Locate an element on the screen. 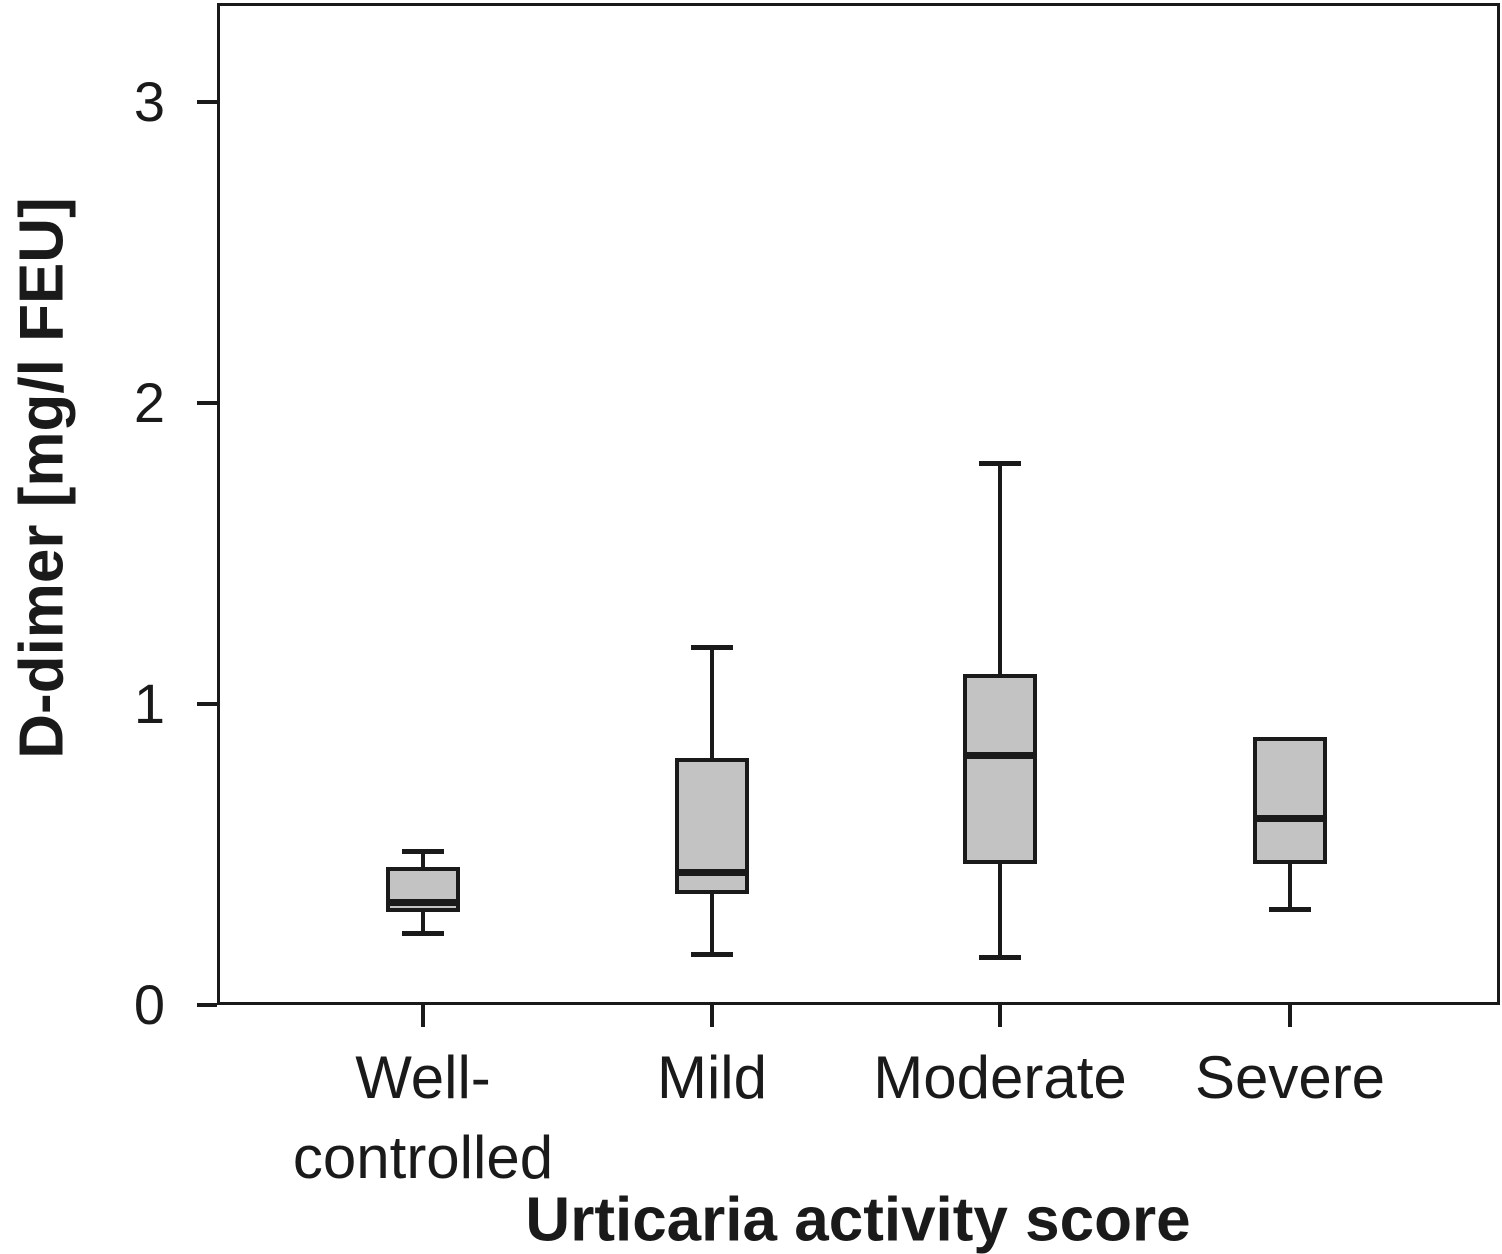 Image resolution: width=1502 pixels, height=1254 pixels. x-category-label: Moderate is located at coordinates (1000, 1077).